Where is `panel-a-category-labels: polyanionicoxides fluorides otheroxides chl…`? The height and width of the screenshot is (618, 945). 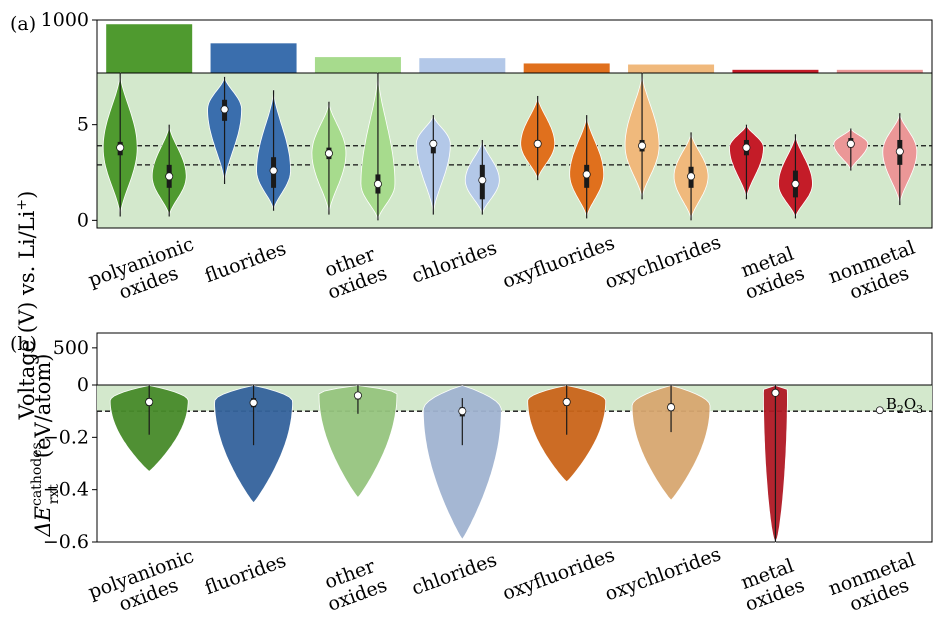 panel-a-category-labels: polyanionicoxides fluorides otheroxides chl… is located at coordinates (505, 271).